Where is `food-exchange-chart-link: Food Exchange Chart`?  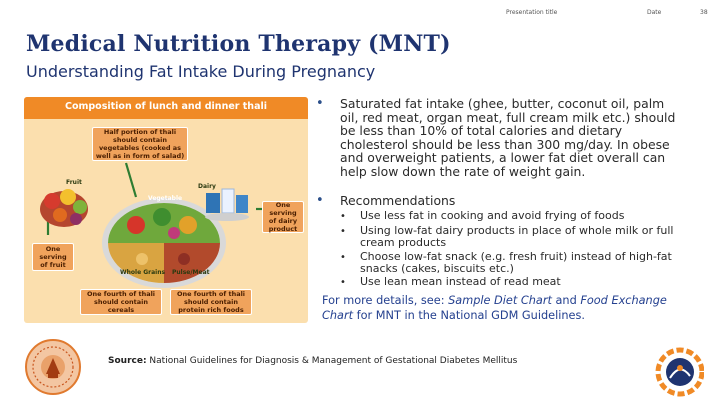
food-exchange-chart-link: Food Exchange Chart is located at coordinates (494, 308).